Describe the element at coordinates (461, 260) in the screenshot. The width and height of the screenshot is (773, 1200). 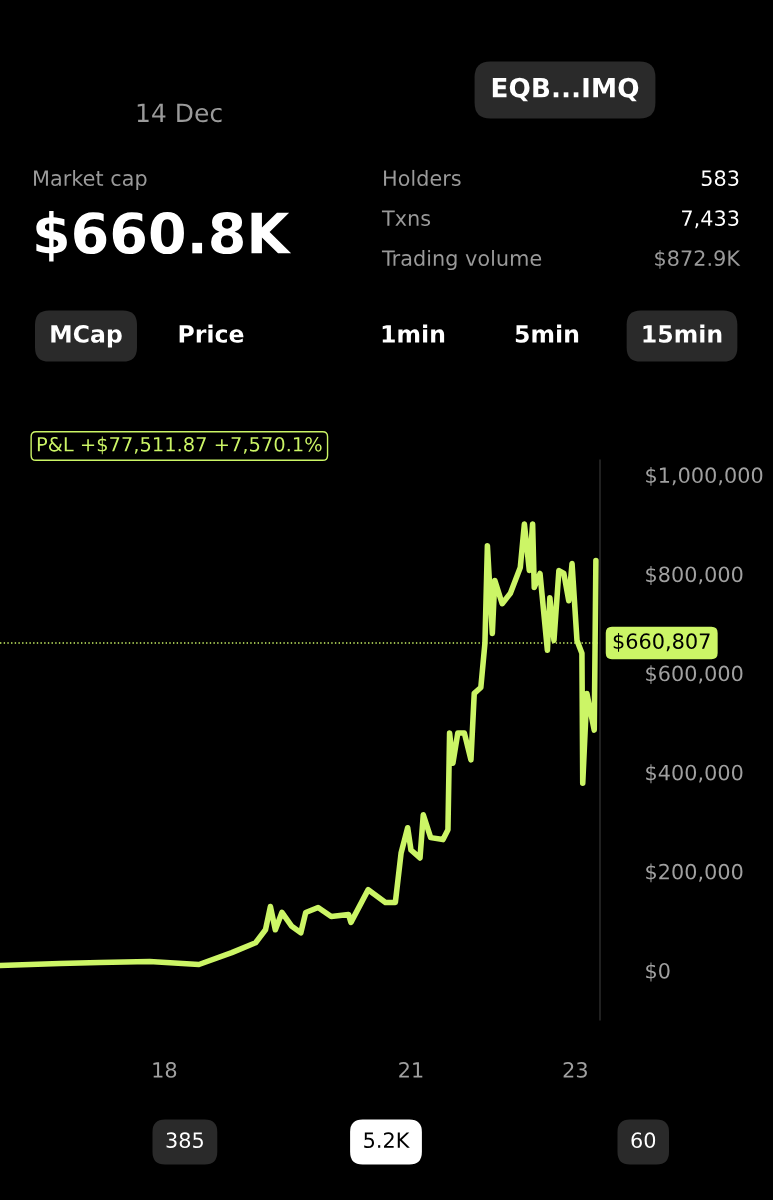
I see `text: Trading volume` at that location.